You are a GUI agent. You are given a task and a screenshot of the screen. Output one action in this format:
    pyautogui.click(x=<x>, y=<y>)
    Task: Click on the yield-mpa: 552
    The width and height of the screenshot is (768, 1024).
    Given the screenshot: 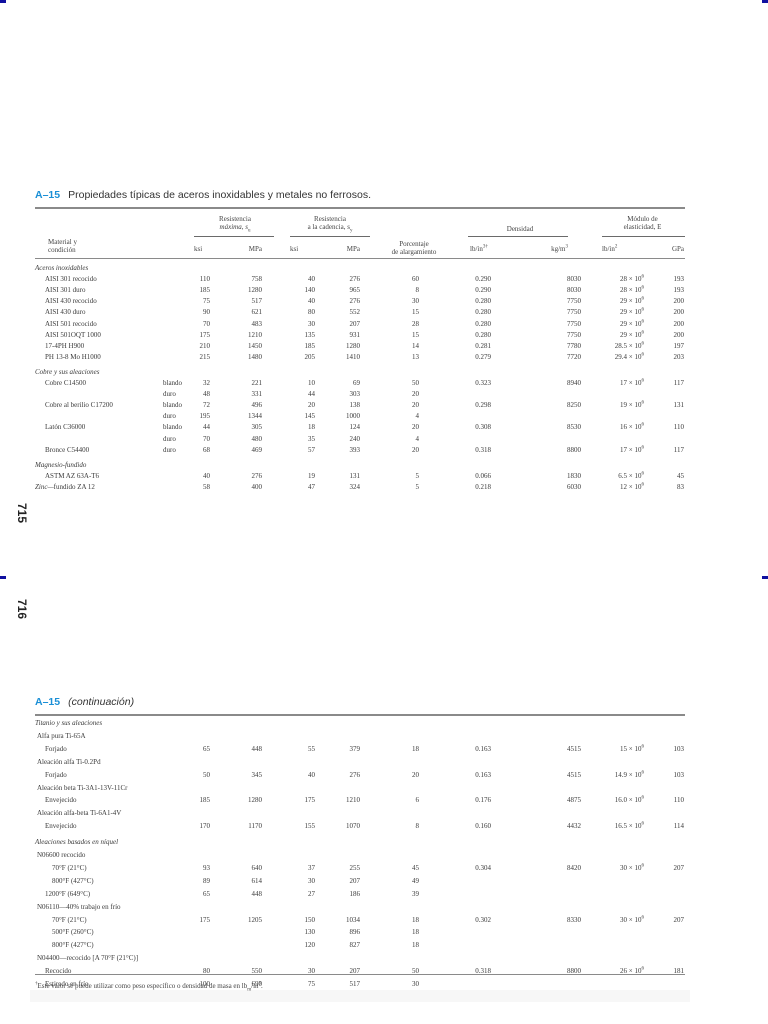 What is the action you would take?
    pyautogui.click(x=355, y=312)
    